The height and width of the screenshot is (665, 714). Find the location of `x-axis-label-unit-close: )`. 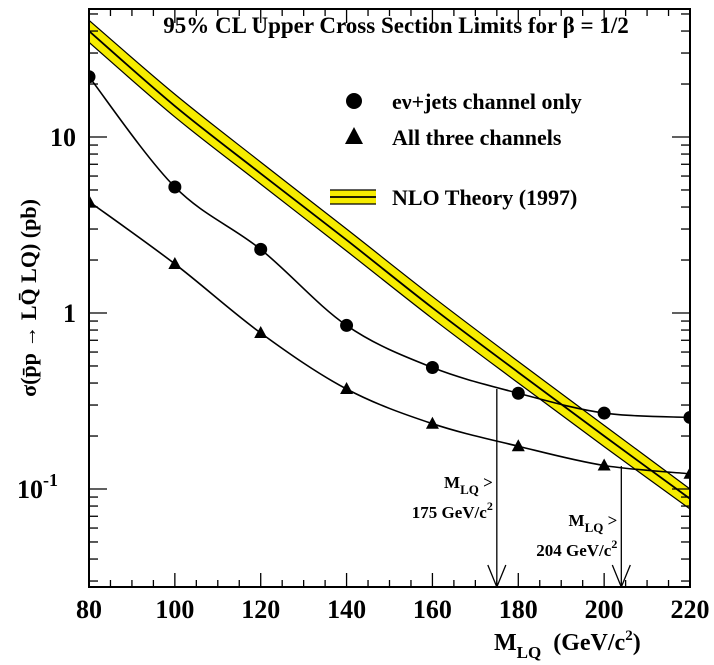

x-axis-label-unit-close: ) is located at coordinates (637, 643).